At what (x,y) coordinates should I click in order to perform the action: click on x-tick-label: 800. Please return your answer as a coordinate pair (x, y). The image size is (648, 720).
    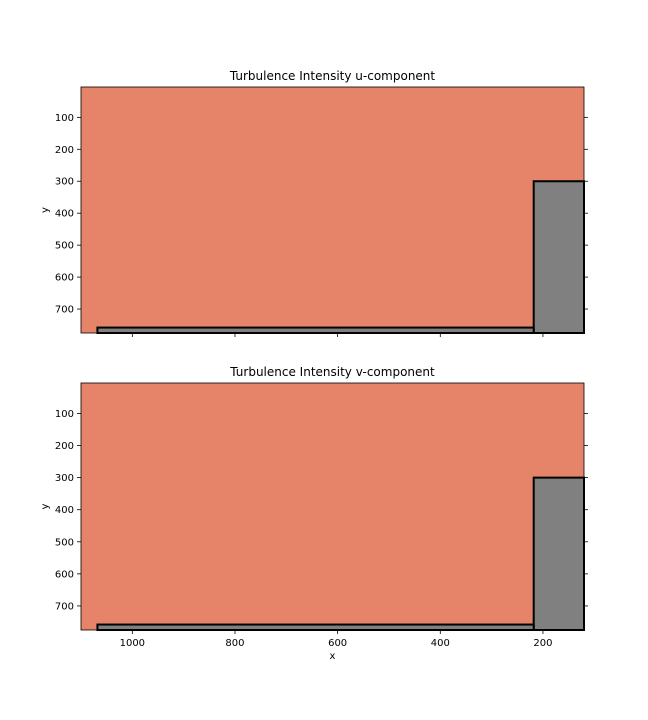
    Looking at the image, I should click on (234, 643).